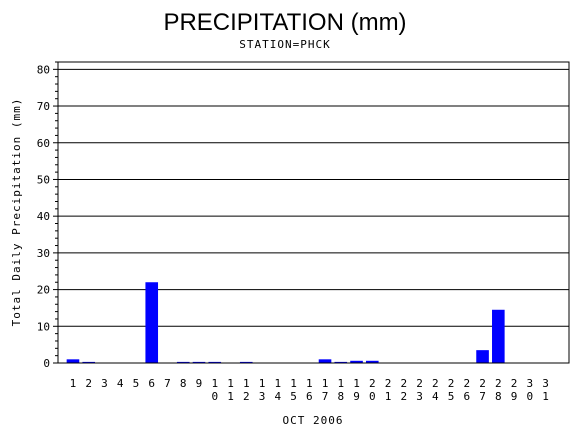 This screenshot has height=430, width=570. What do you see at coordinates (284, 22) in the screenshot?
I see `chart-title: PRECIPITATION (mm)` at bounding box center [284, 22].